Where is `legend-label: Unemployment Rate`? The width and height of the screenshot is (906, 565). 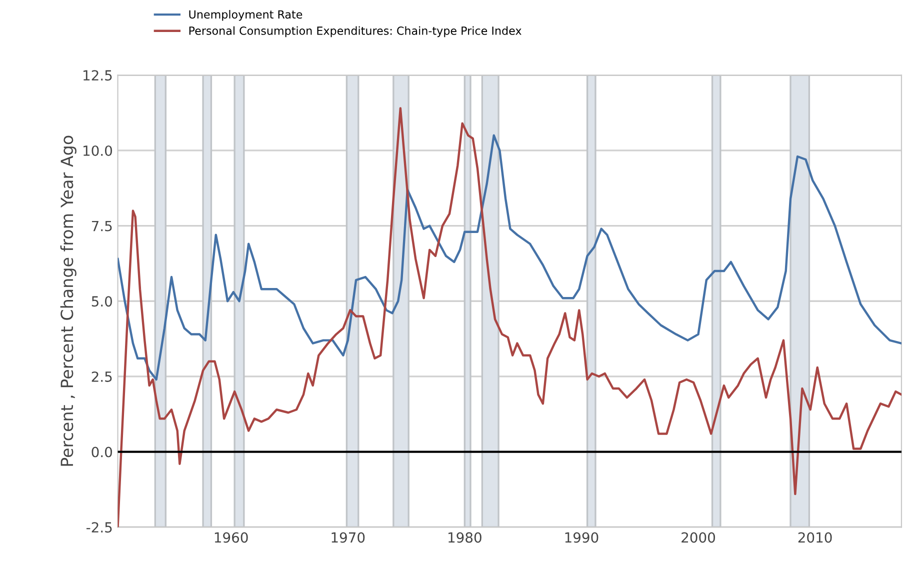
legend-label: Unemployment Rate is located at coordinates (245, 15).